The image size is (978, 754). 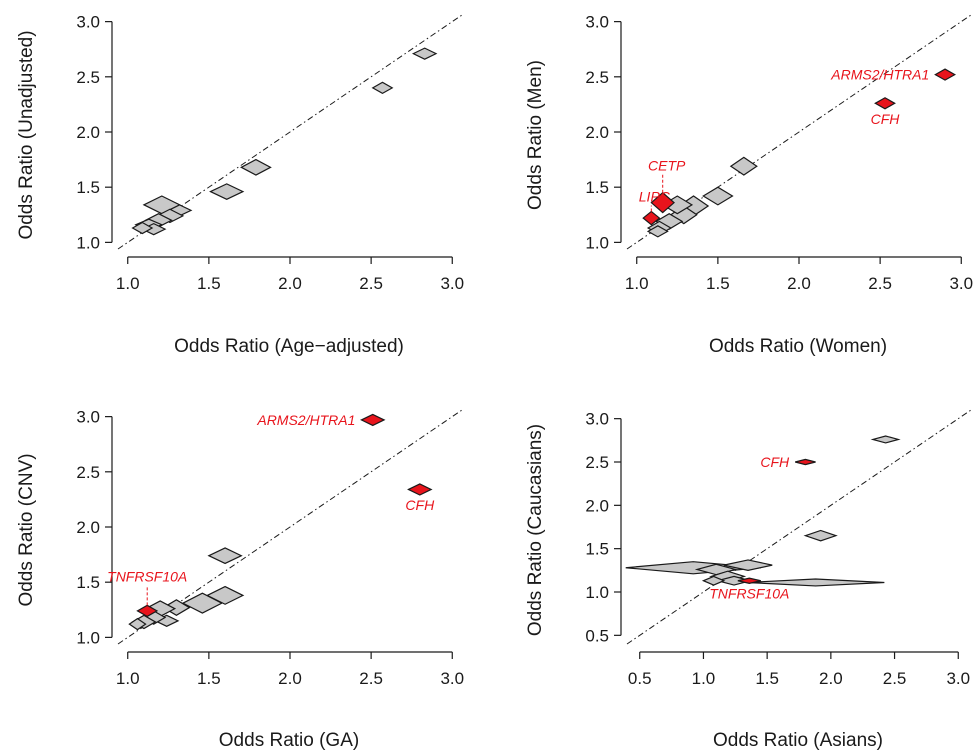 I want to click on y-tick-label: 0.5, so click(x=597, y=635).